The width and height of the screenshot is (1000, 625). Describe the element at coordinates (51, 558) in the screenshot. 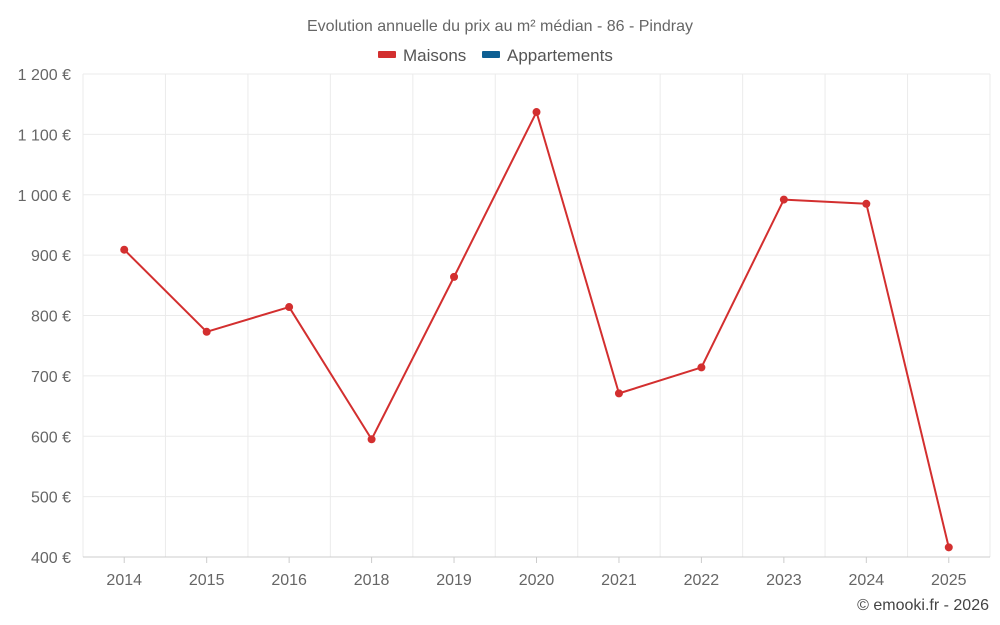

I see `y-tick-label: 400 €` at that location.